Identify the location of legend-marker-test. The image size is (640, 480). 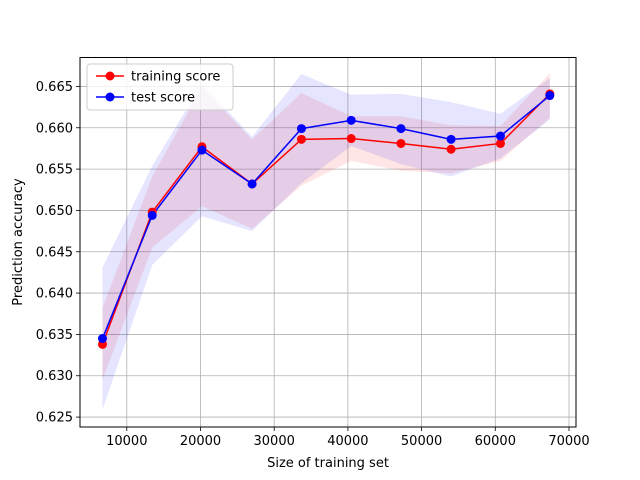
(110, 97).